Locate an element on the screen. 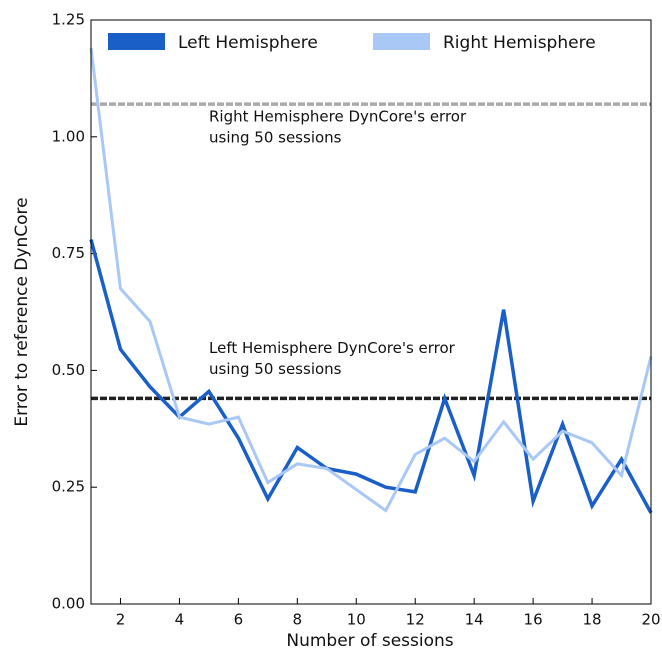  x-tick-label: 20 is located at coordinates (650, 620).